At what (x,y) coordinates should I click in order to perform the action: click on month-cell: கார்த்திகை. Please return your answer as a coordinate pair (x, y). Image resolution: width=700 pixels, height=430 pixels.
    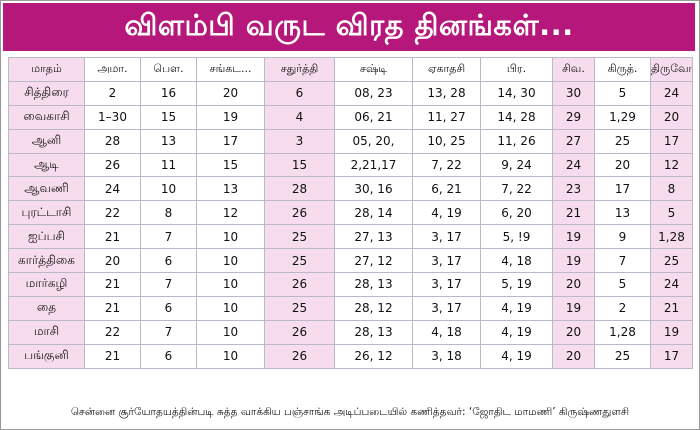
    Looking at the image, I should click on (46, 261).